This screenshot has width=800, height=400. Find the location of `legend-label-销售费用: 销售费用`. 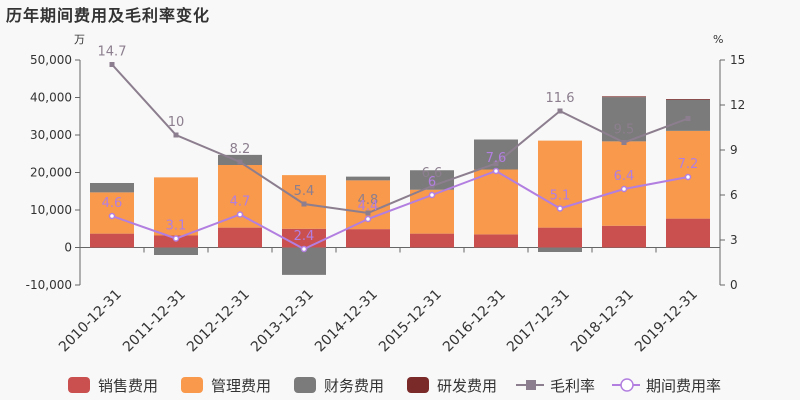

legend-label-销售费用: 销售费用 is located at coordinates (128, 386).